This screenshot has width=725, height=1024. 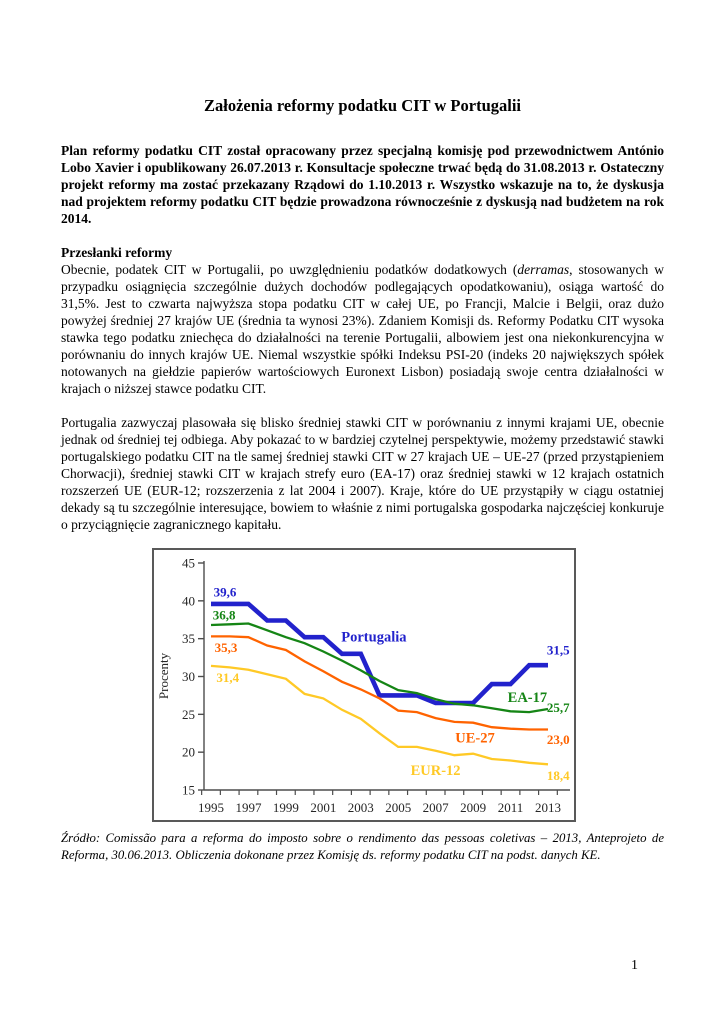 What do you see at coordinates (286, 807) in the screenshot?
I see `svg-text: 1999` at bounding box center [286, 807].